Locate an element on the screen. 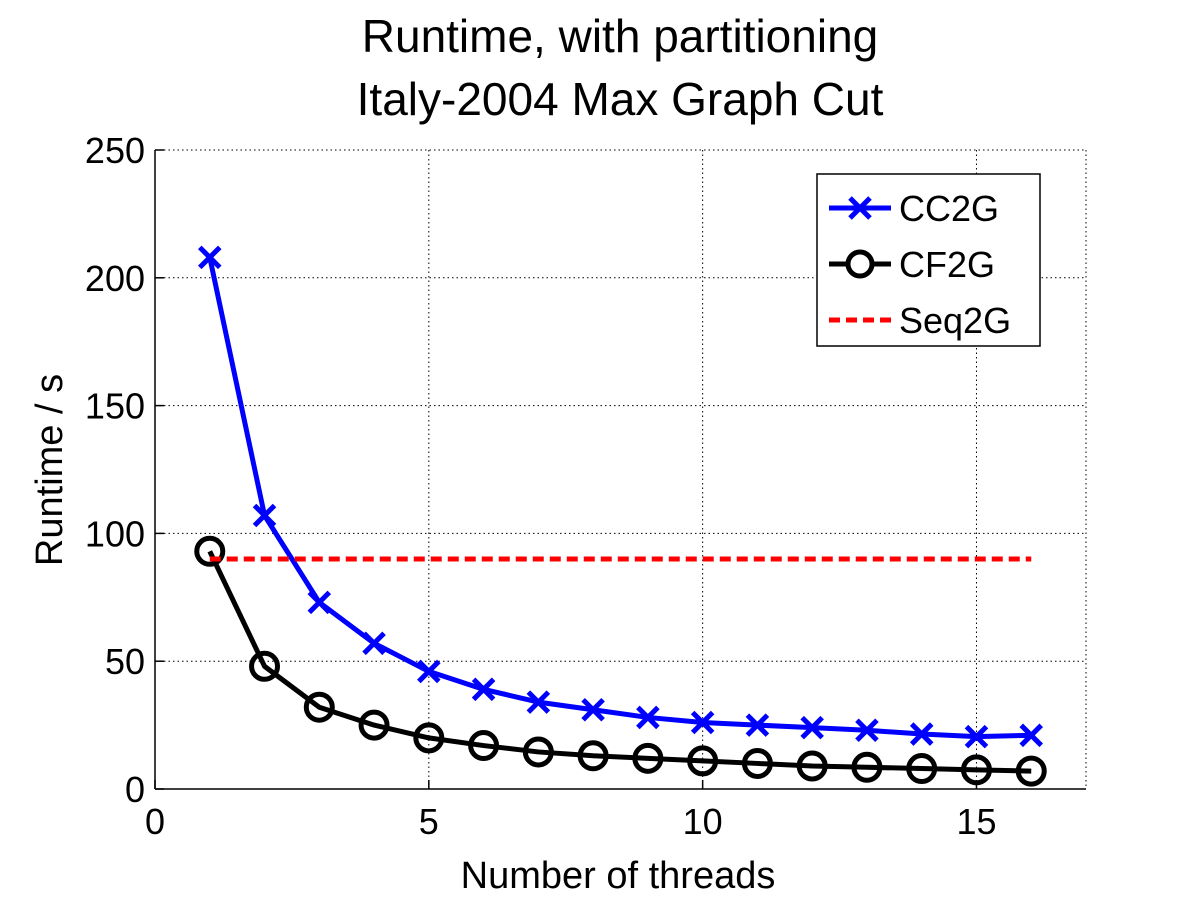 This screenshot has height=900, width=1200. legend-label-cc2g: CC2G is located at coordinates (949, 208).